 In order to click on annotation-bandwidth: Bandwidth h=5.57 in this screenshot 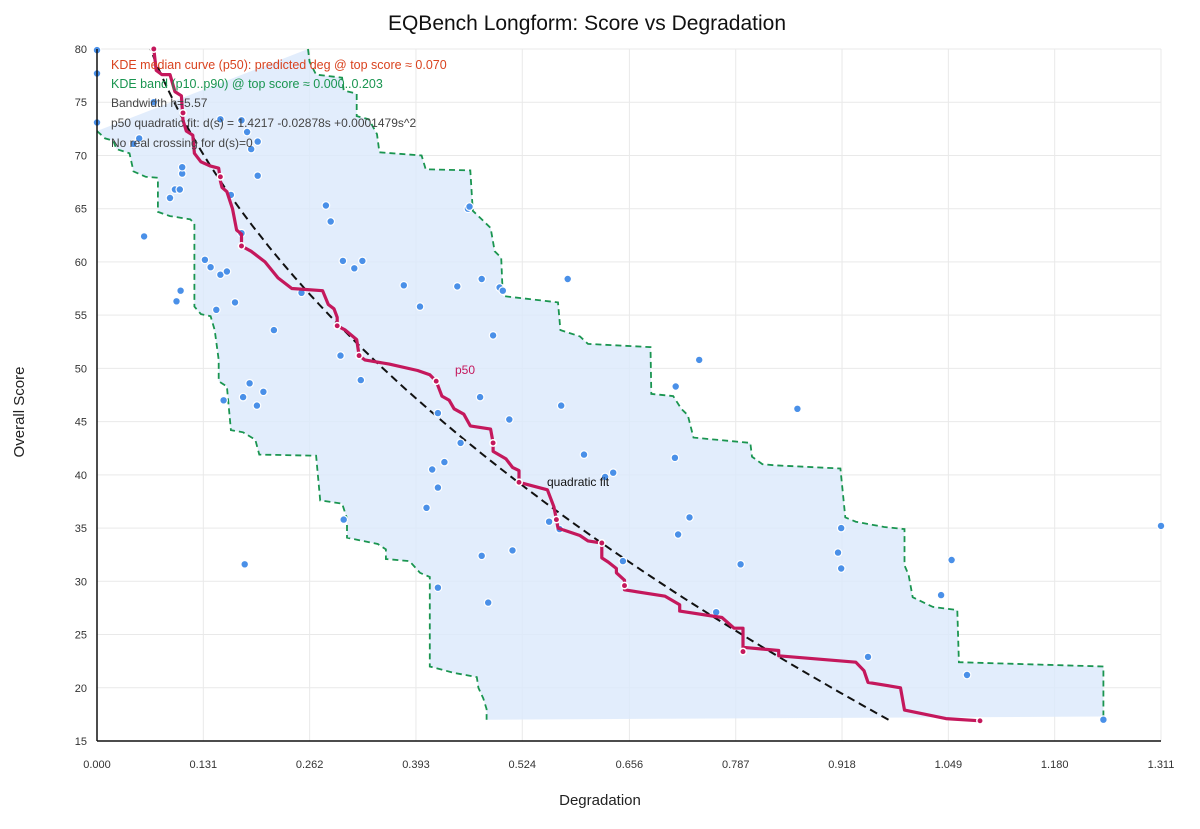, I will do `click(159, 103)`.